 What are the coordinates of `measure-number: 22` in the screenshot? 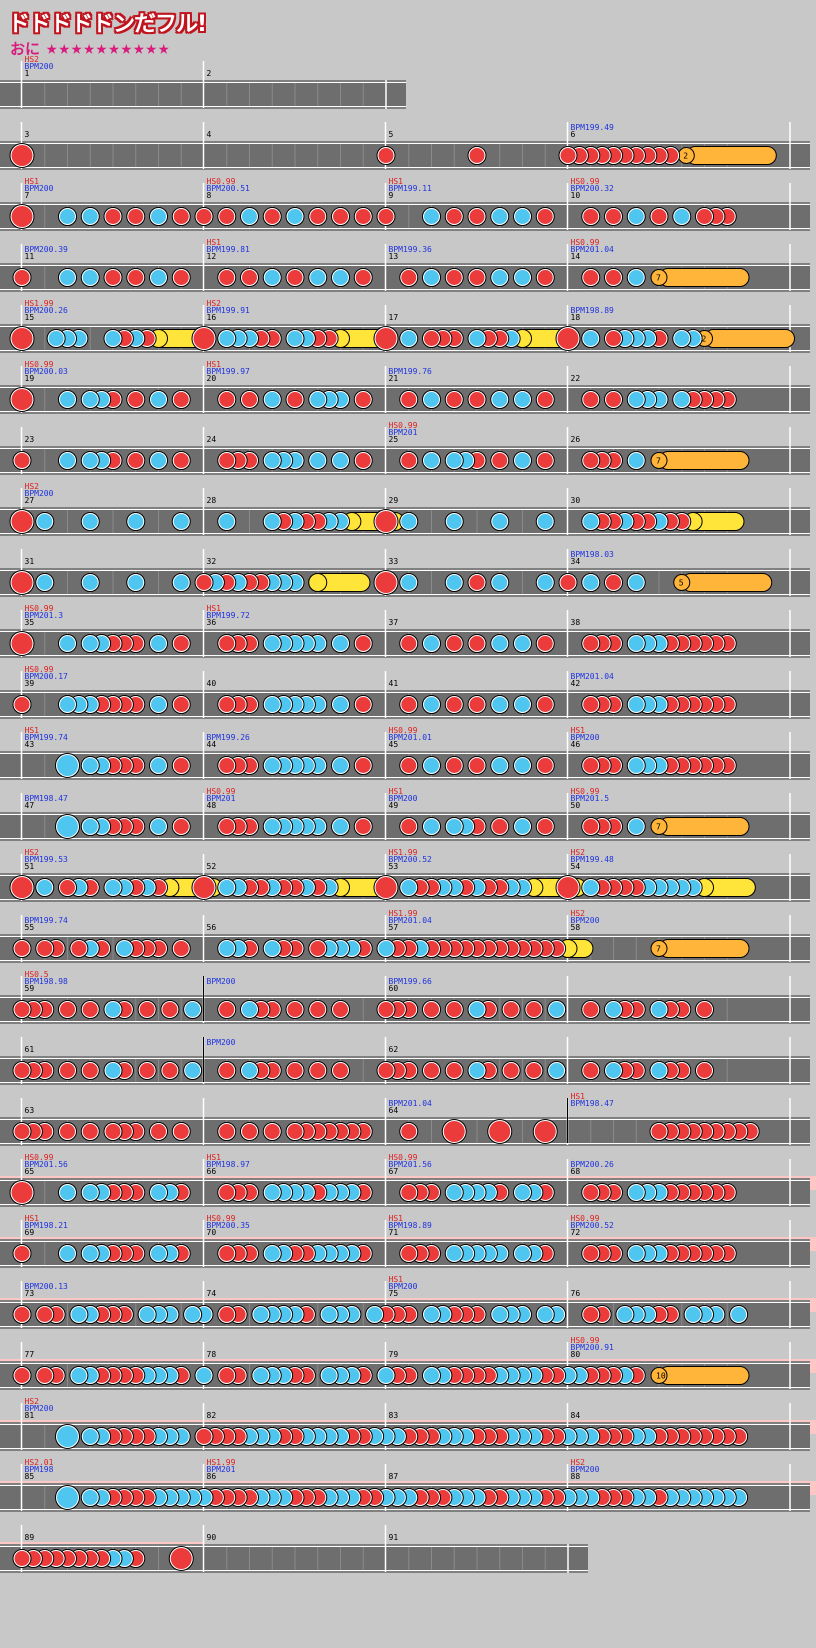 It's located at (576, 378).